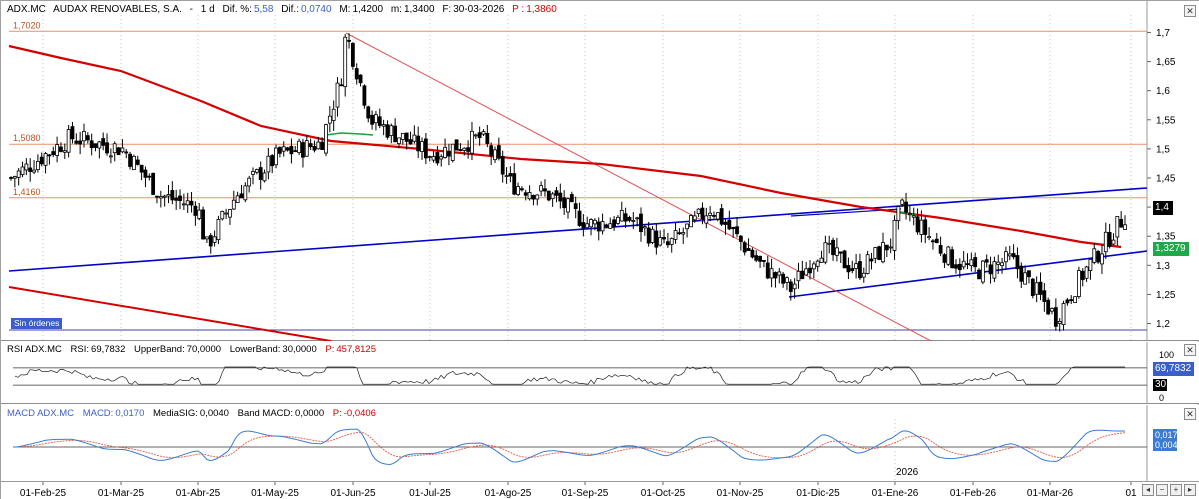  Describe the element at coordinates (1190, 490) in the screenshot. I see `scroll-right-button: ▸` at that location.